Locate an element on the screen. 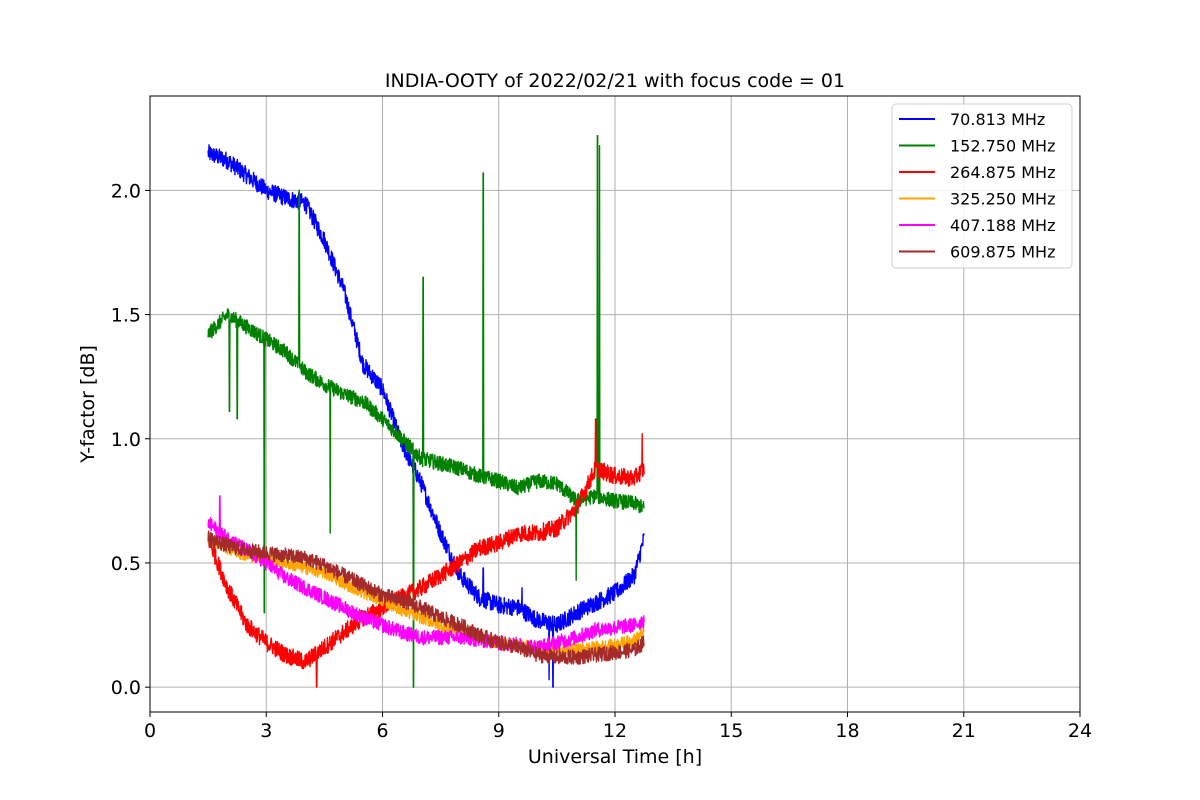 The width and height of the screenshot is (1200, 800). x-tick-label: 15 is located at coordinates (731, 731).